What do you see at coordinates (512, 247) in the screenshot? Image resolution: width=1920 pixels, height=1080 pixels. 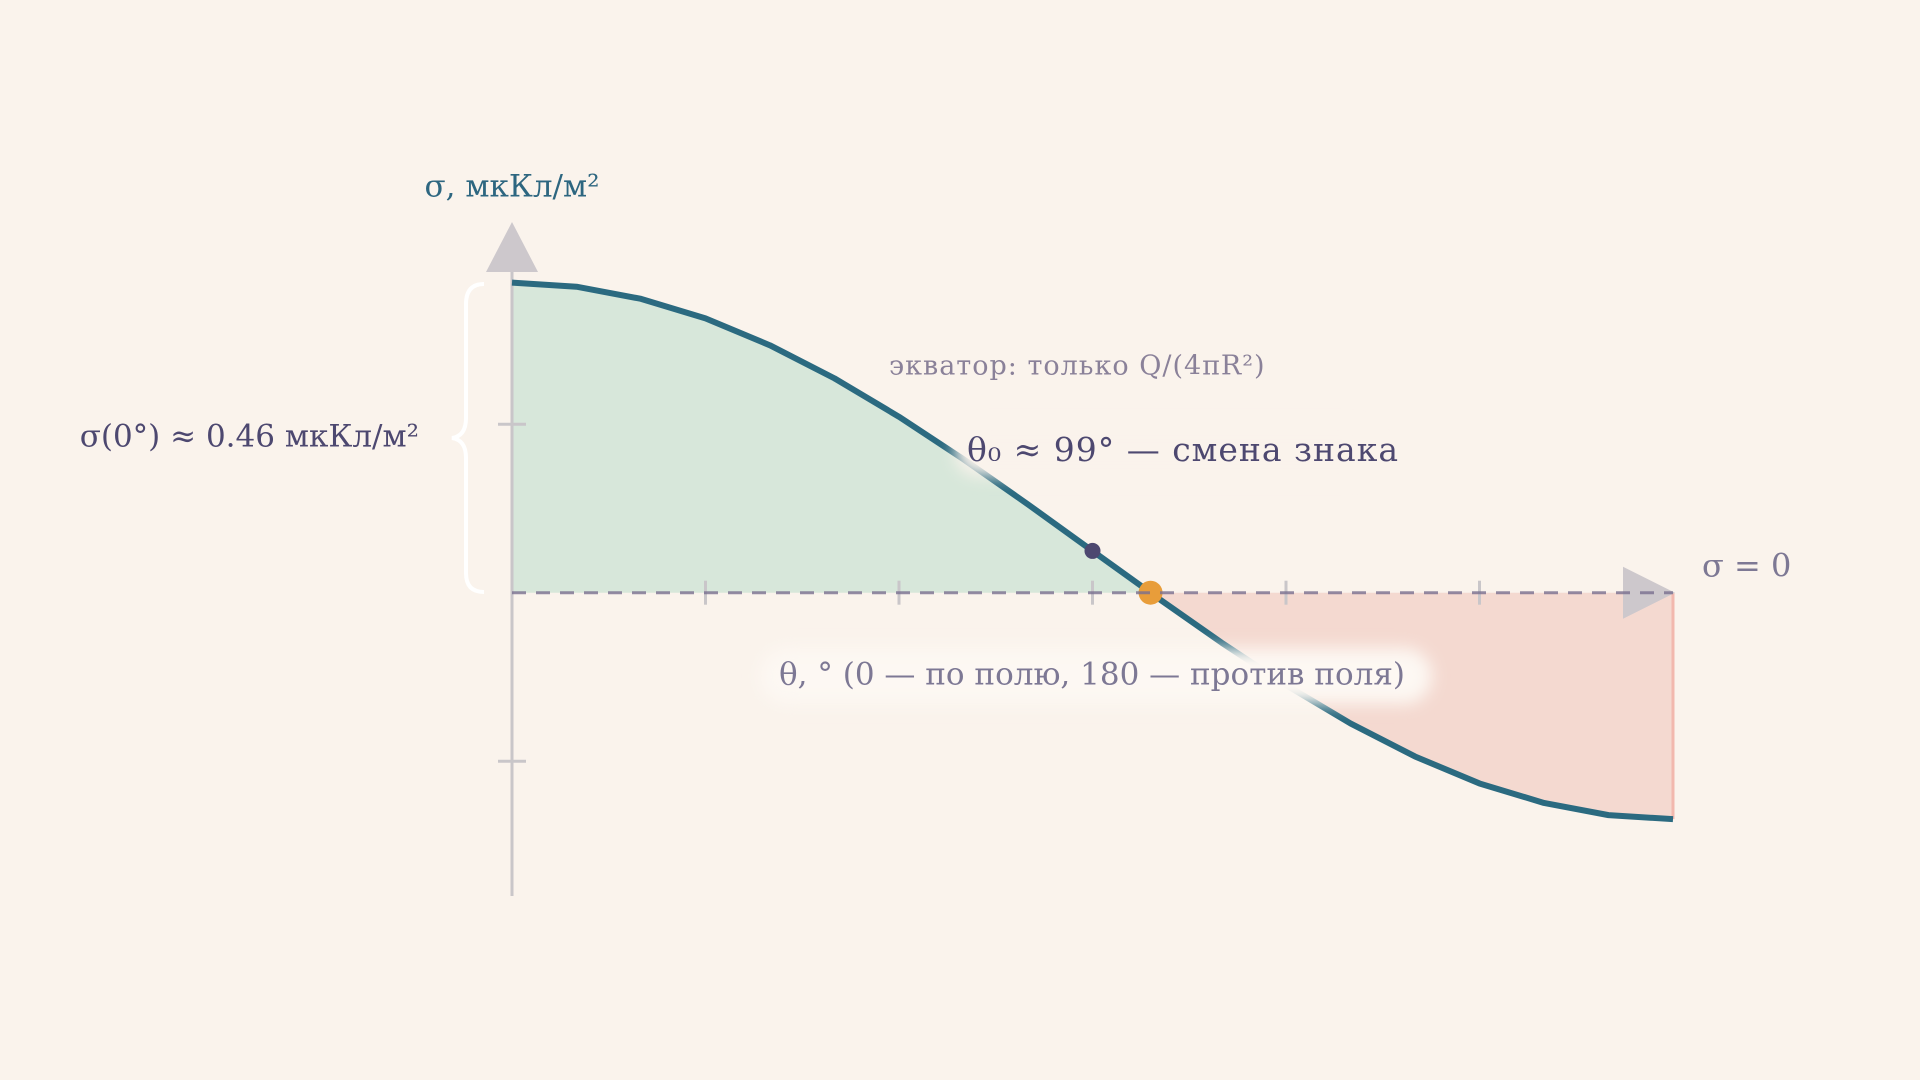 I see `y-axis-arrow` at bounding box center [512, 247].